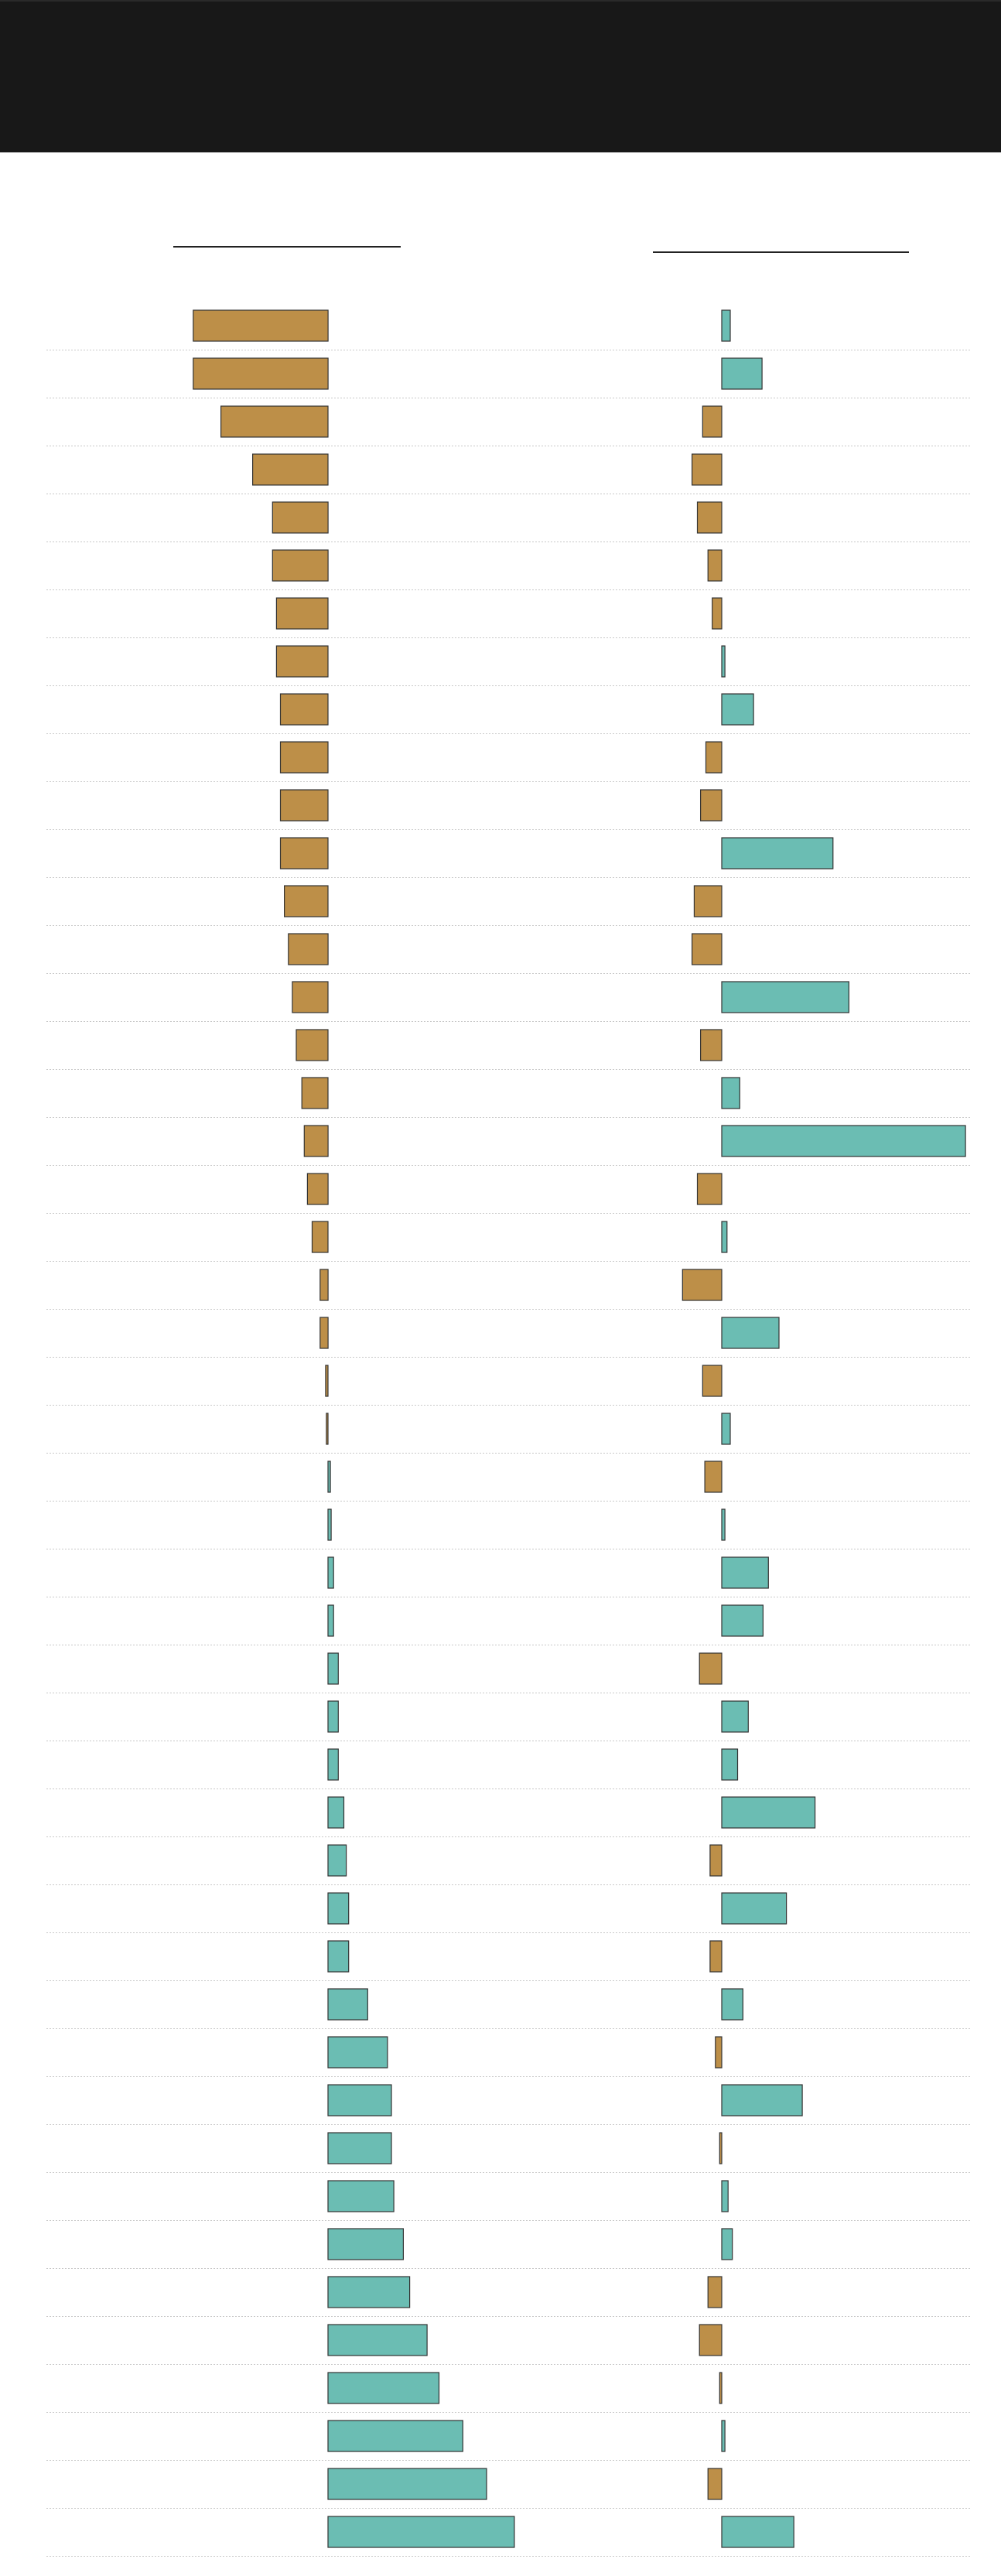 The width and height of the screenshot is (1001, 2576). I want to click on header-band, so click(500, 76).